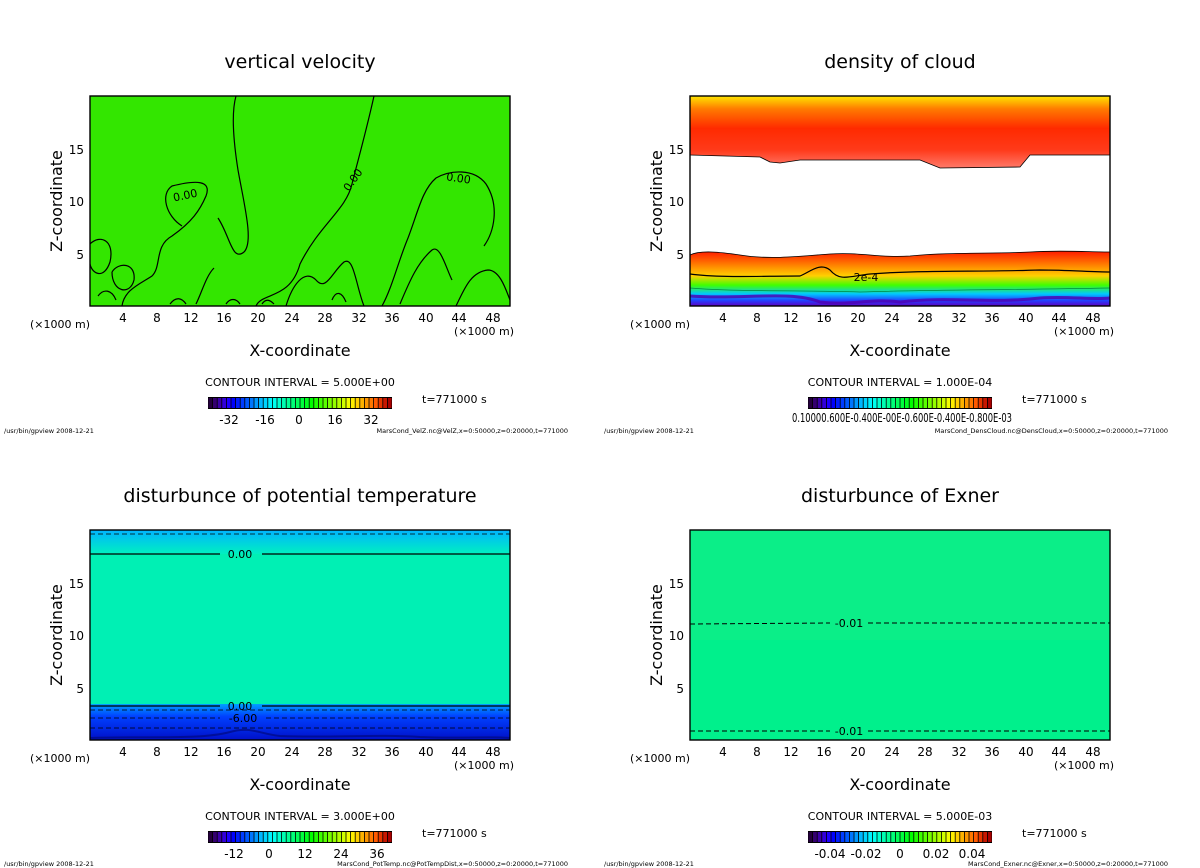 The image size is (1200, 868). I want to click on x-tick-label: 16, so click(823, 318).